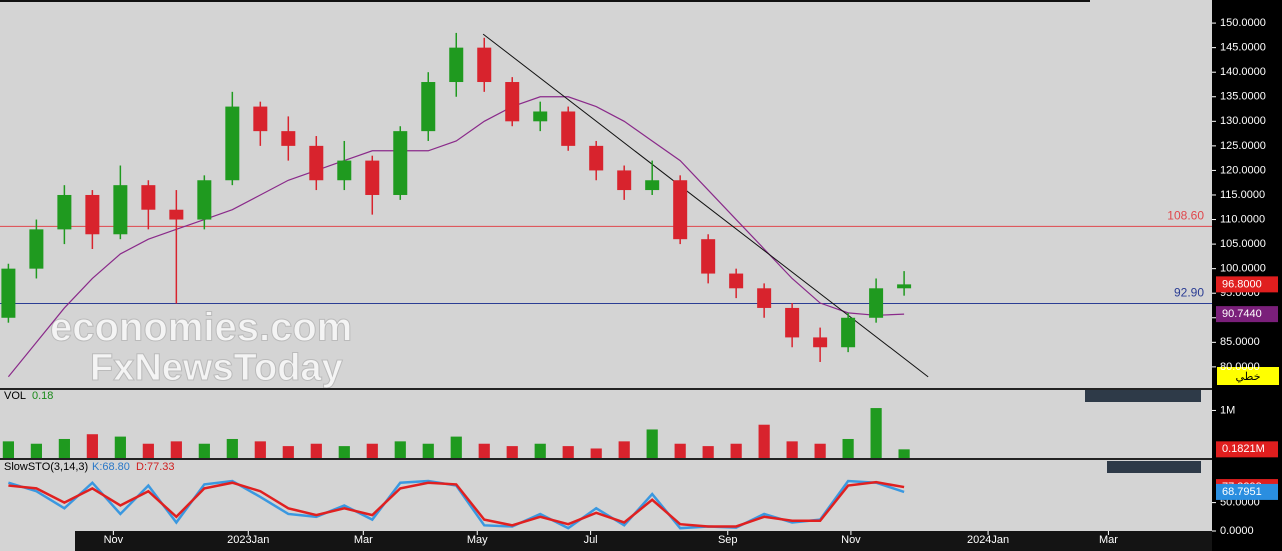 The width and height of the screenshot is (1282, 551). What do you see at coordinates (1243, 449) in the screenshot?
I see `last-volume: 0.1821M` at bounding box center [1243, 449].